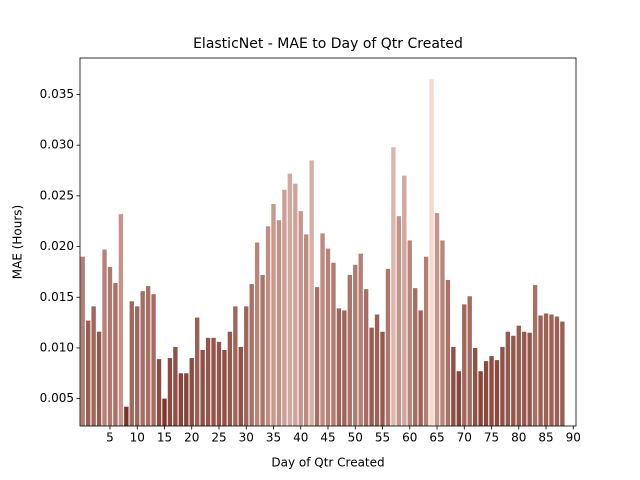 Image resolution: width=640 pixels, height=480 pixels. Describe the element at coordinates (57, 145) in the screenshot. I see `y-tick-label: 0.030` at that location.